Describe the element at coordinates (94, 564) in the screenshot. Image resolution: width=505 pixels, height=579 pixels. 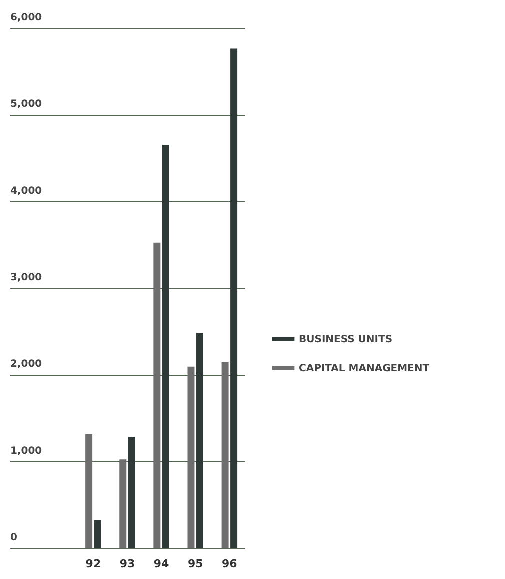
I see `x-tick-label: 92` at that location.